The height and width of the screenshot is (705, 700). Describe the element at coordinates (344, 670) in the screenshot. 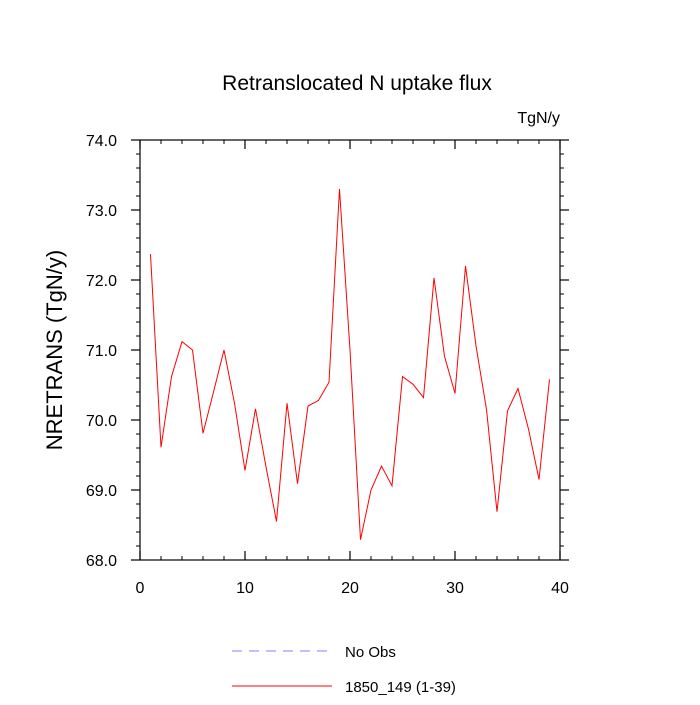

I see `legend: No Obs 1850_149 (1-39)` at that location.